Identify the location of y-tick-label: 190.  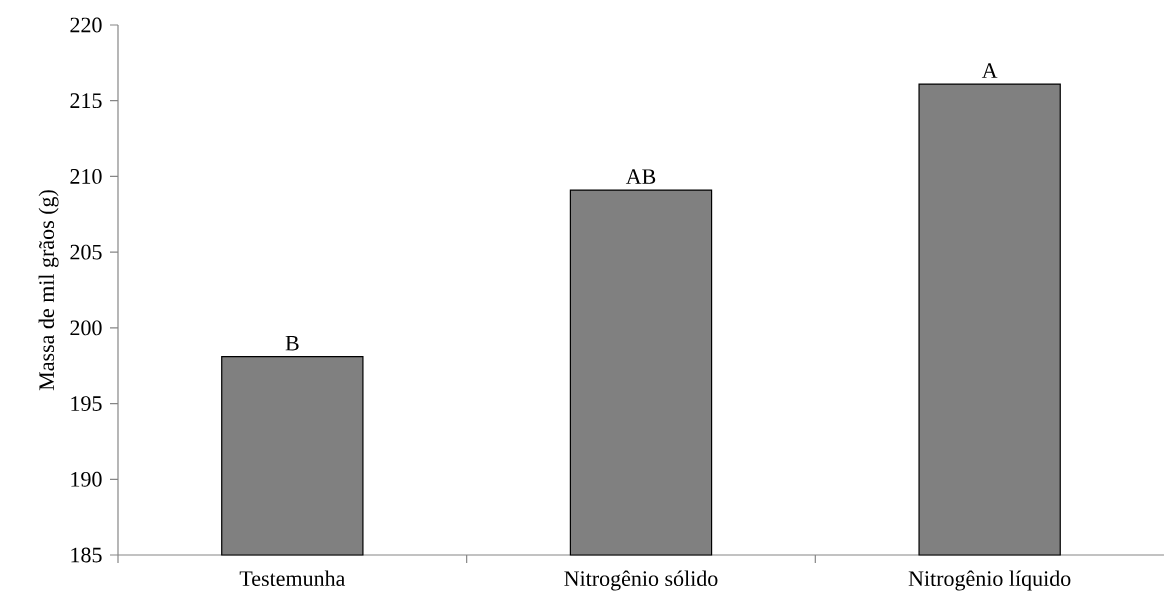
(86, 479).